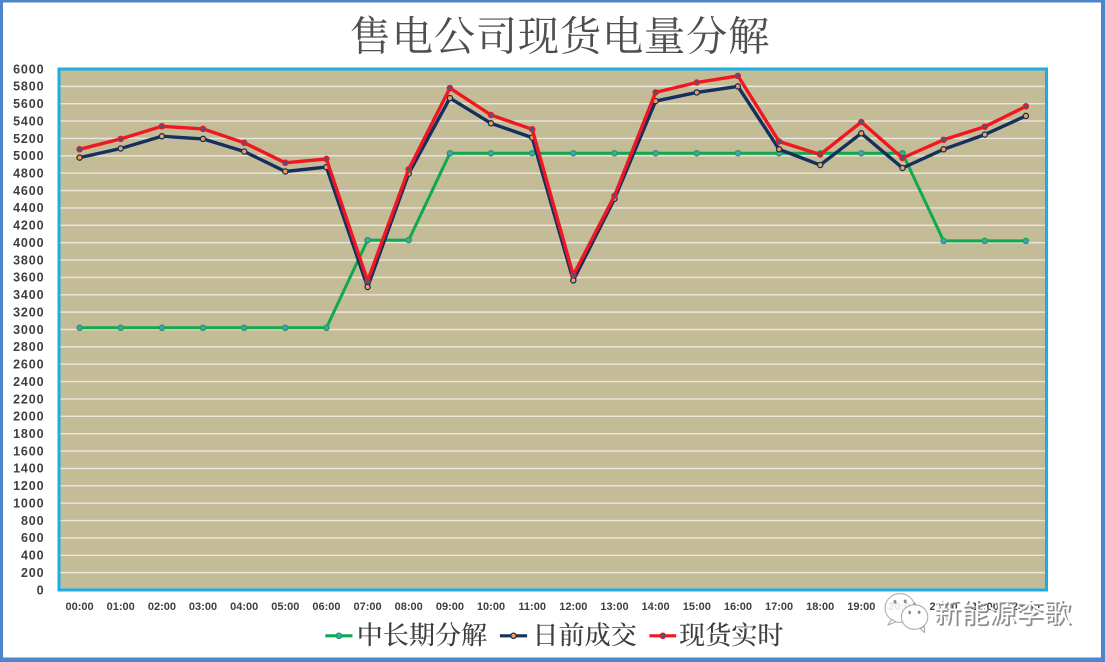 The height and width of the screenshot is (662, 1105). I want to click on svg-text: 1600, so click(28, 451).